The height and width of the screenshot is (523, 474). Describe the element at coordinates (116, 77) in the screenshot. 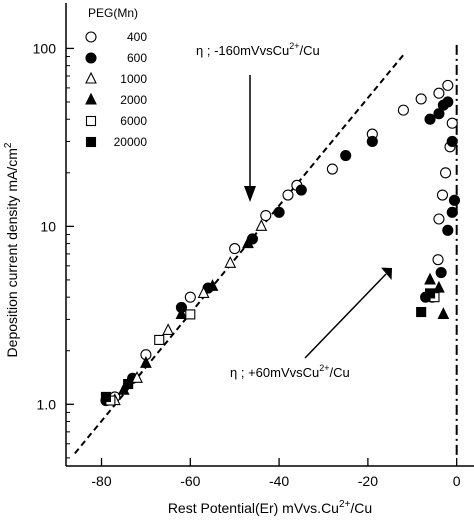

I see `legend: PEG(Mn) 400 600 1000 2000 6000 20000` at that location.